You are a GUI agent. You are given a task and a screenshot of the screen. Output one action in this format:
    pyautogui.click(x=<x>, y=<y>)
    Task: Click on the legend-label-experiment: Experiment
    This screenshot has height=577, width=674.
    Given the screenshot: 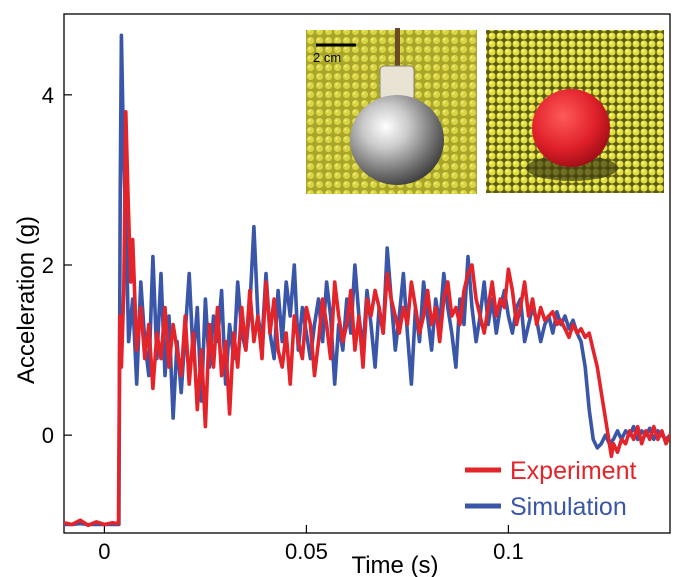 What is the action you would take?
    pyautogui.click(x=573, y=471)
    